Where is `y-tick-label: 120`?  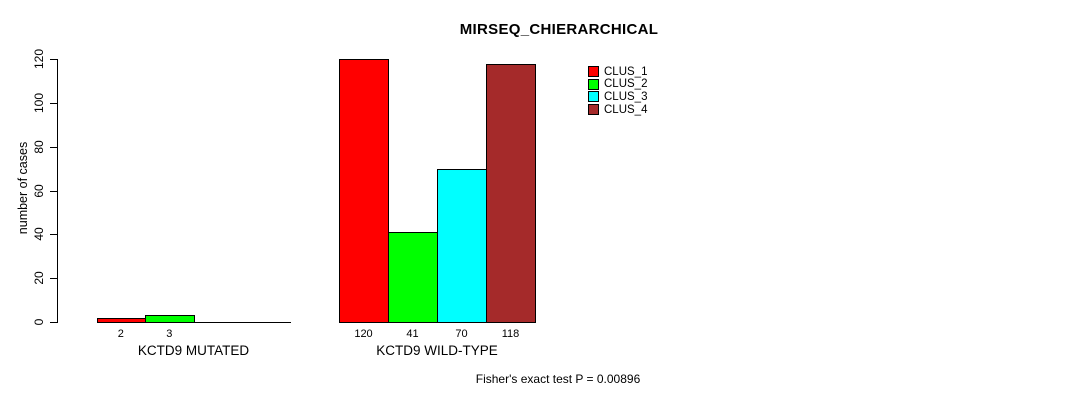 y-tick-label: 120 is located at coordinates (39, 59).